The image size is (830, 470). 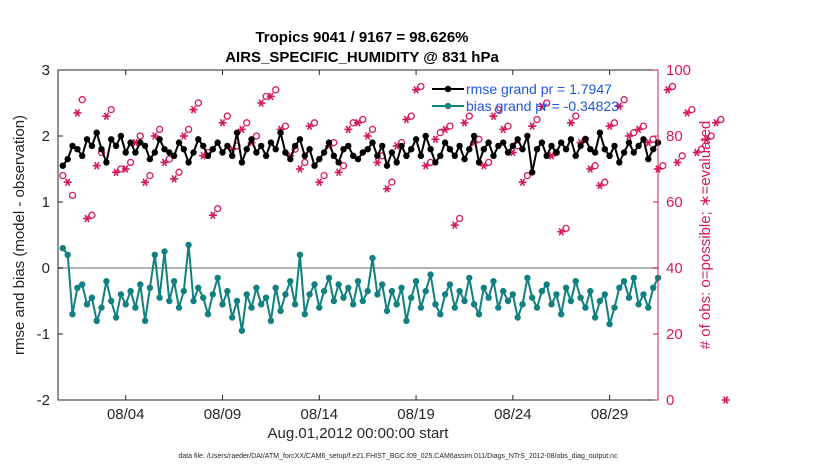 What do you see at coordinates (674, 268) in the screenshot?
I see `y-tick-label-right: 40` at bounding box center [674, 268].